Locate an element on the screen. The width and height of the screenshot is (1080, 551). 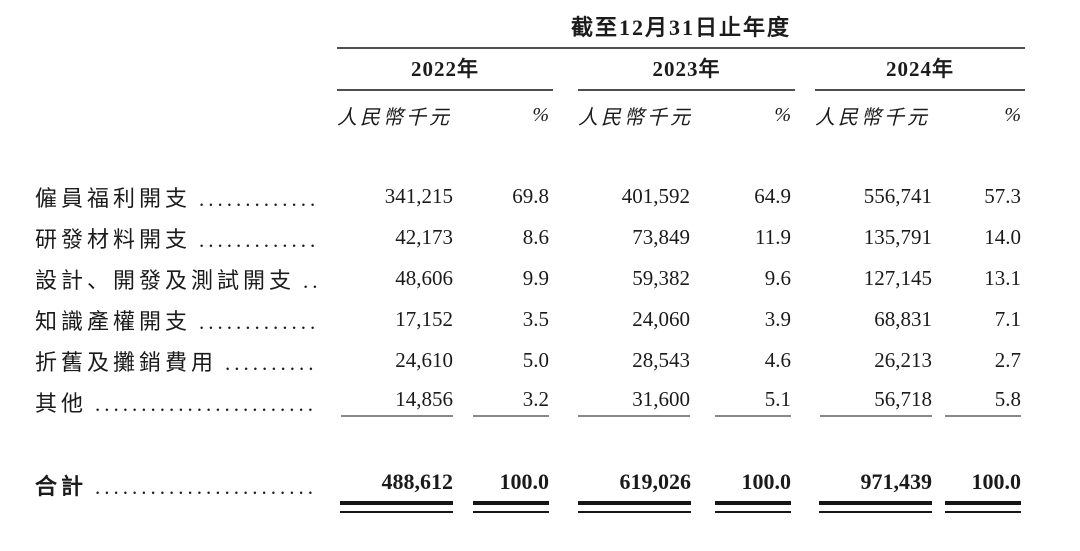
row-label: 知識產權開支 is located at coordinates (113, 321).